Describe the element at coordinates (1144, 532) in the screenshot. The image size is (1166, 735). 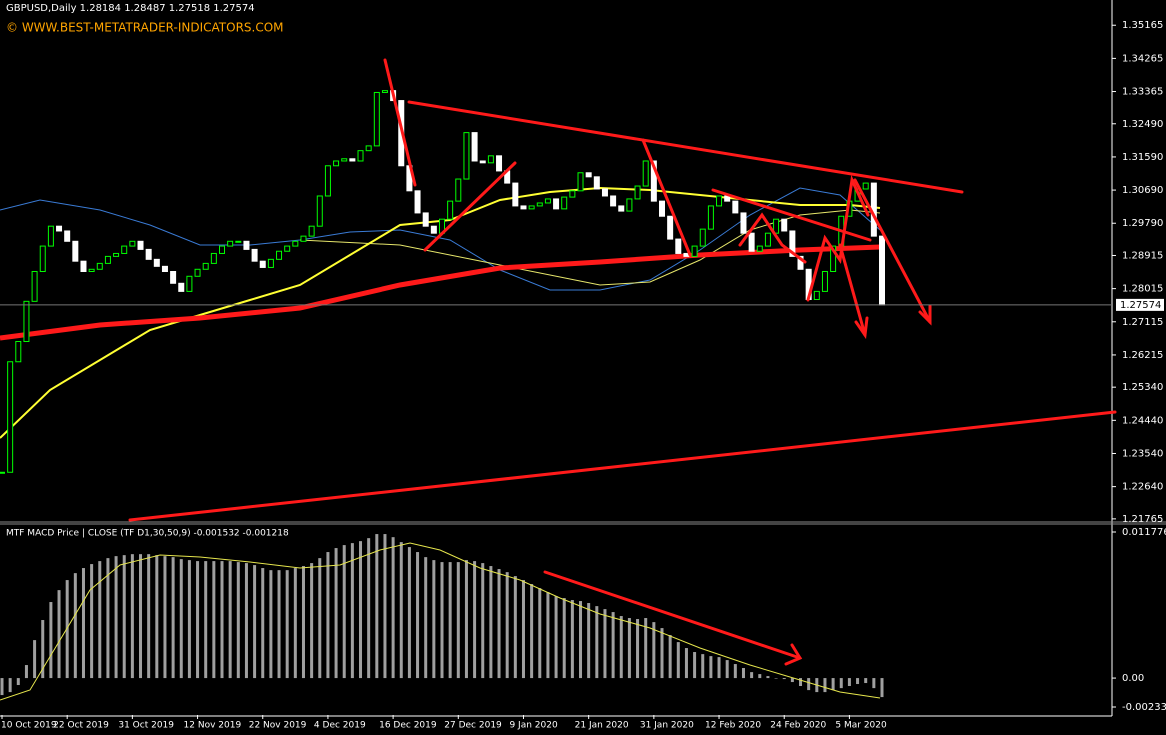
I see `y-tick-label: 0.011776` at that location.